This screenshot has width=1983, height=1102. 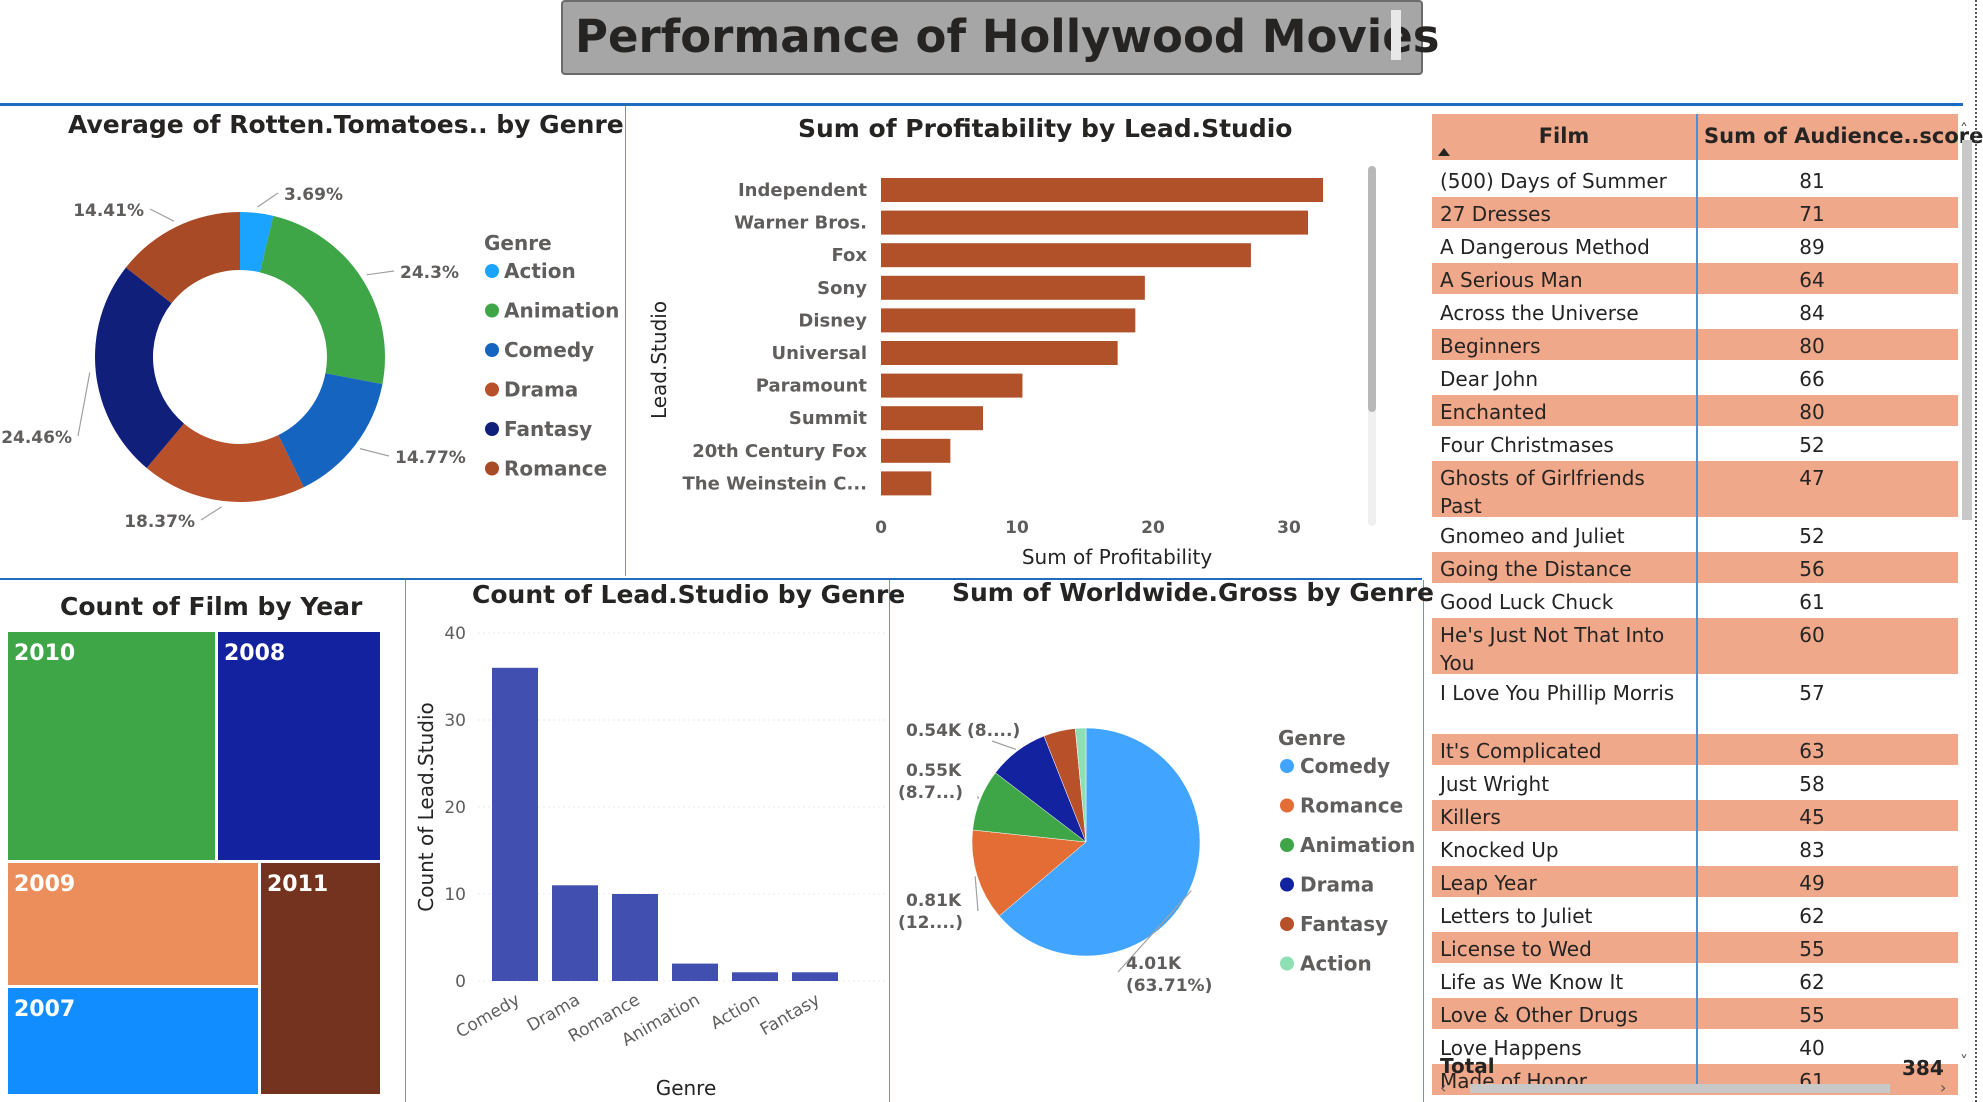 What do you see at coordinates (1695, 179) in the screenshot?
I see `table-row: (500) Days of Summer 81` at bounding box center [1695, 179].